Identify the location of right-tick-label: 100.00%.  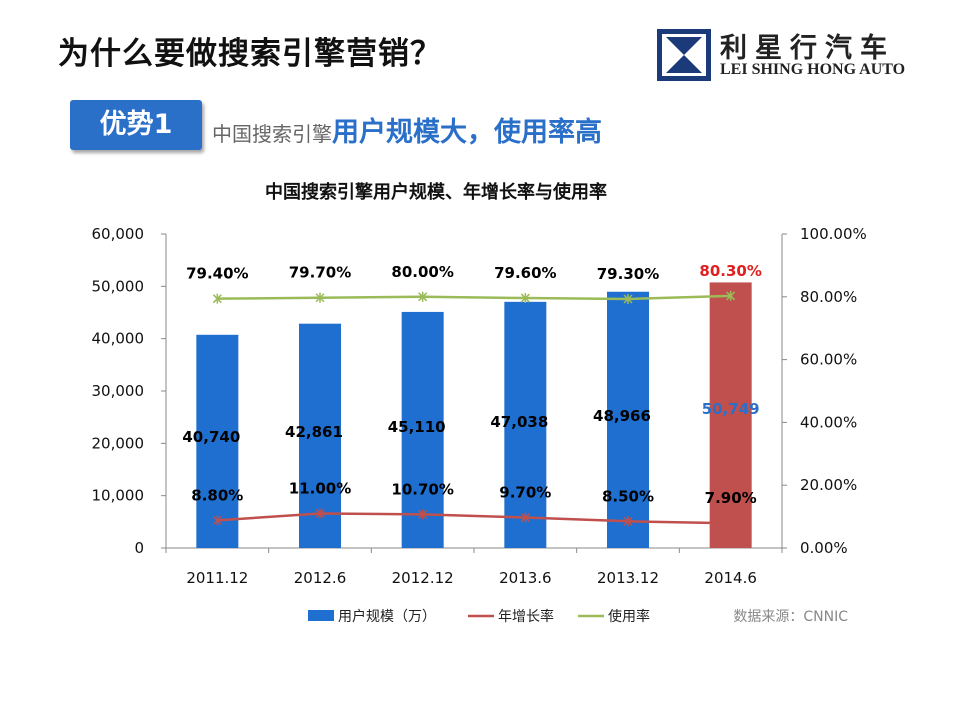
(833, 234).